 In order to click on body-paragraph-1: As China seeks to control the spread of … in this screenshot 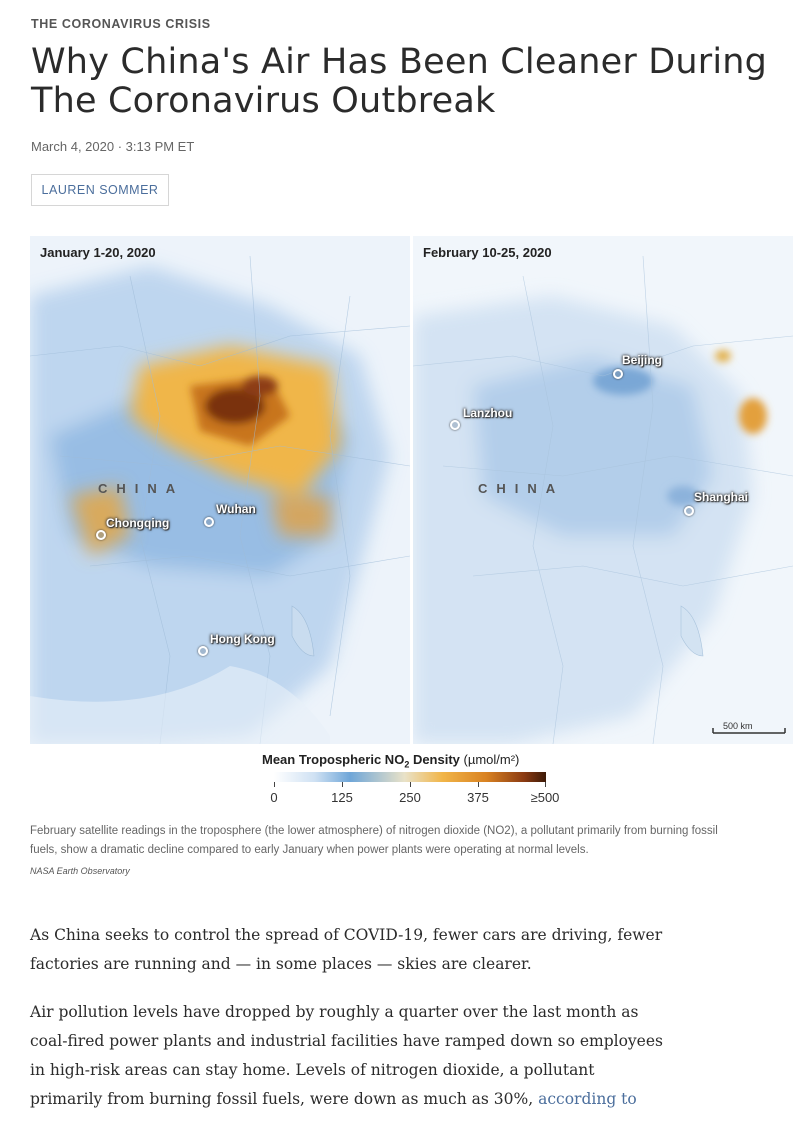, I will do `click(346, 949)`.